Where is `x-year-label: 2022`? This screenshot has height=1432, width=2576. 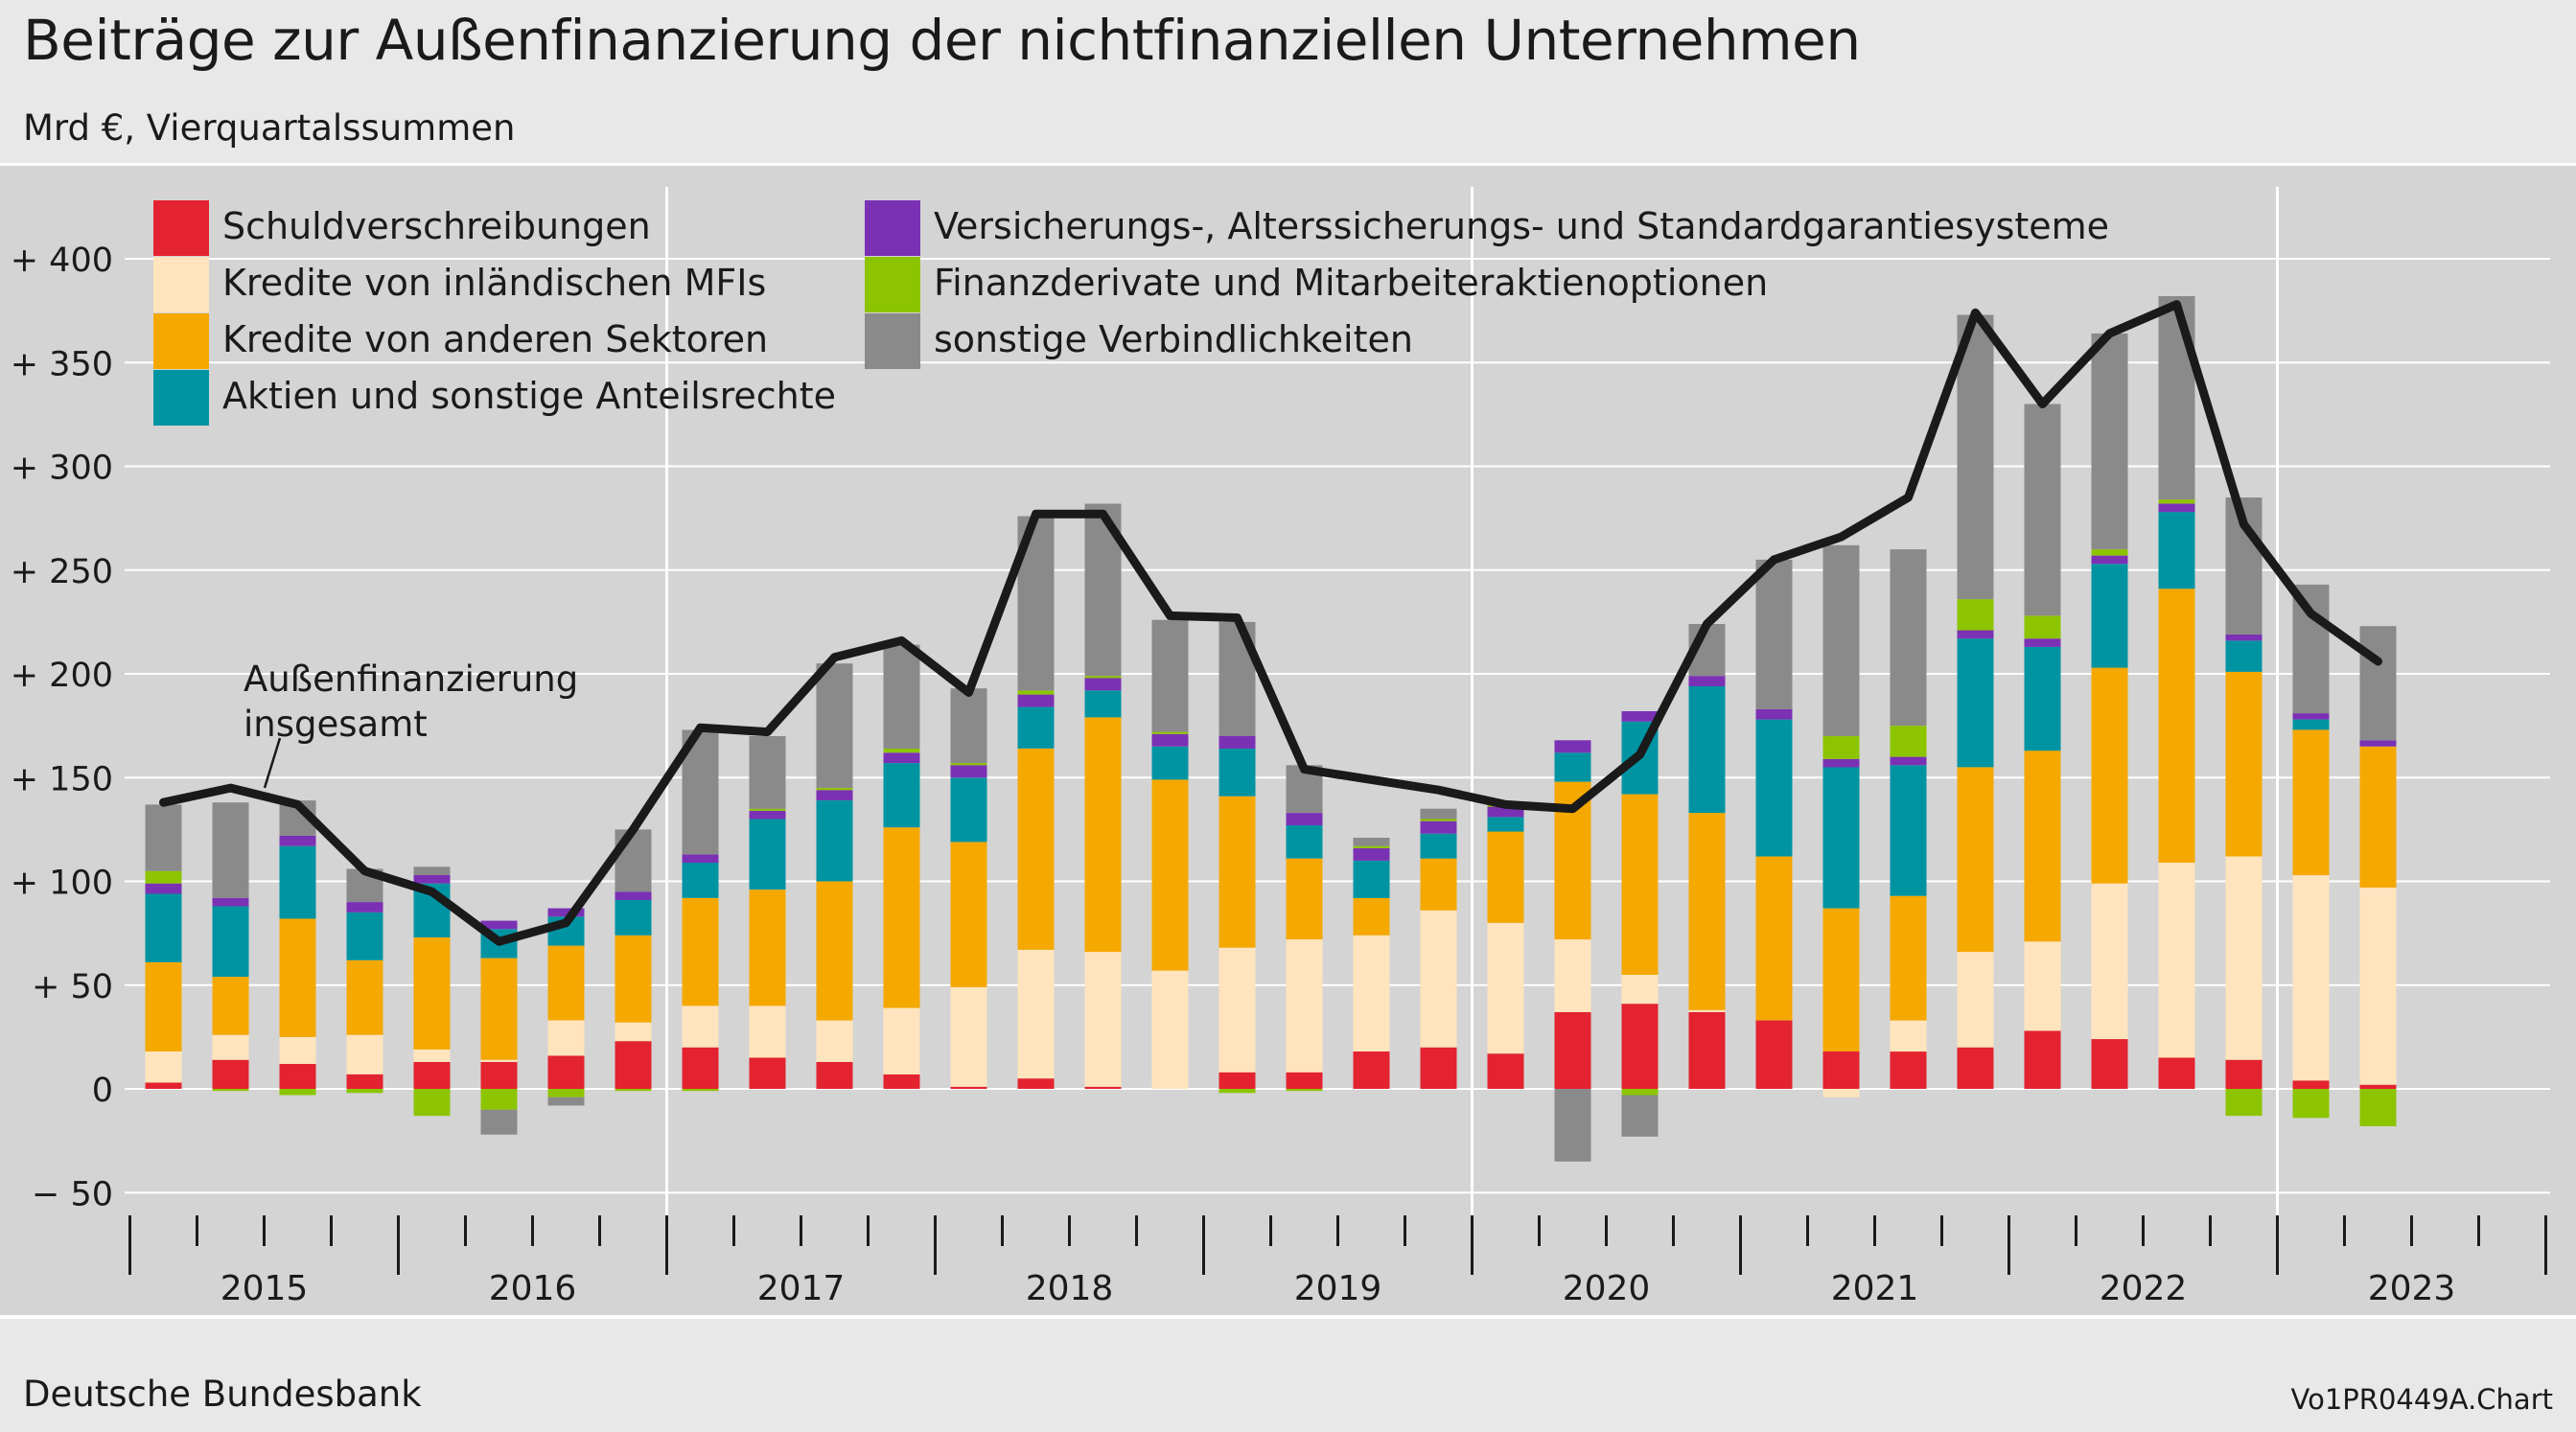 x-year-label: 2022 is located at coordinates (2144, 1288).